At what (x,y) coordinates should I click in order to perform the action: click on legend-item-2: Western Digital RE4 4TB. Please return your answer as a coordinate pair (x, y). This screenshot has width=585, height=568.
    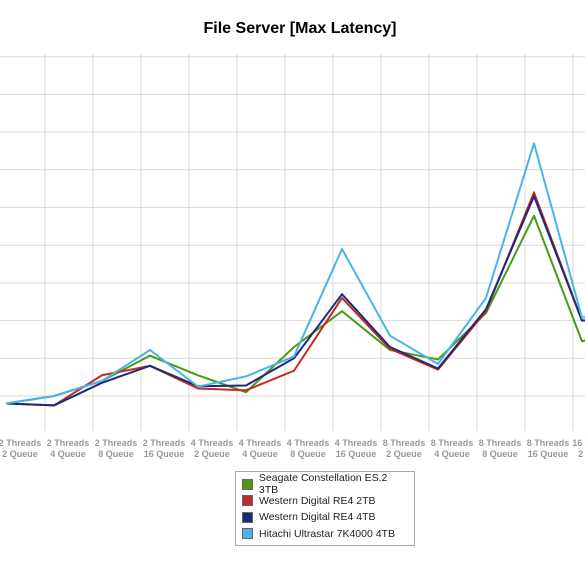
    Looking at the image, I should click on (325, 517).